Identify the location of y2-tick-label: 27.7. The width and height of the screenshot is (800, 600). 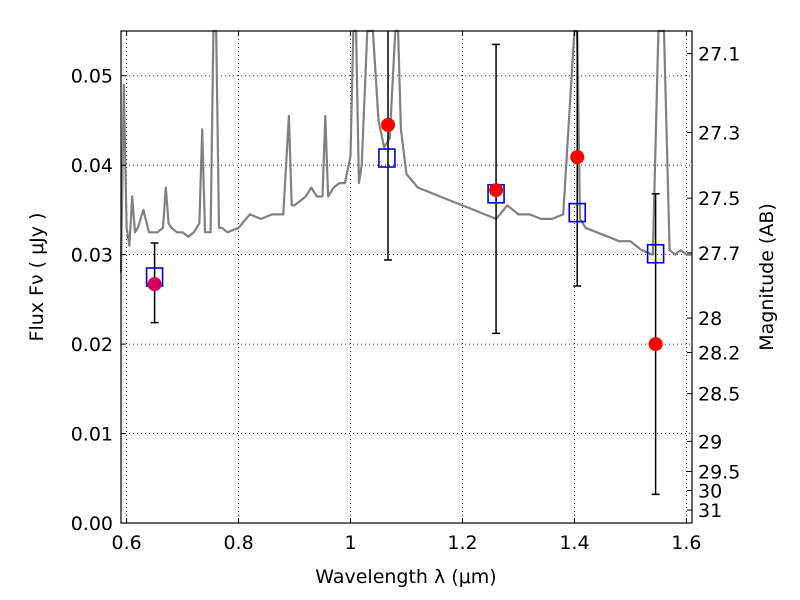
(719, 254).